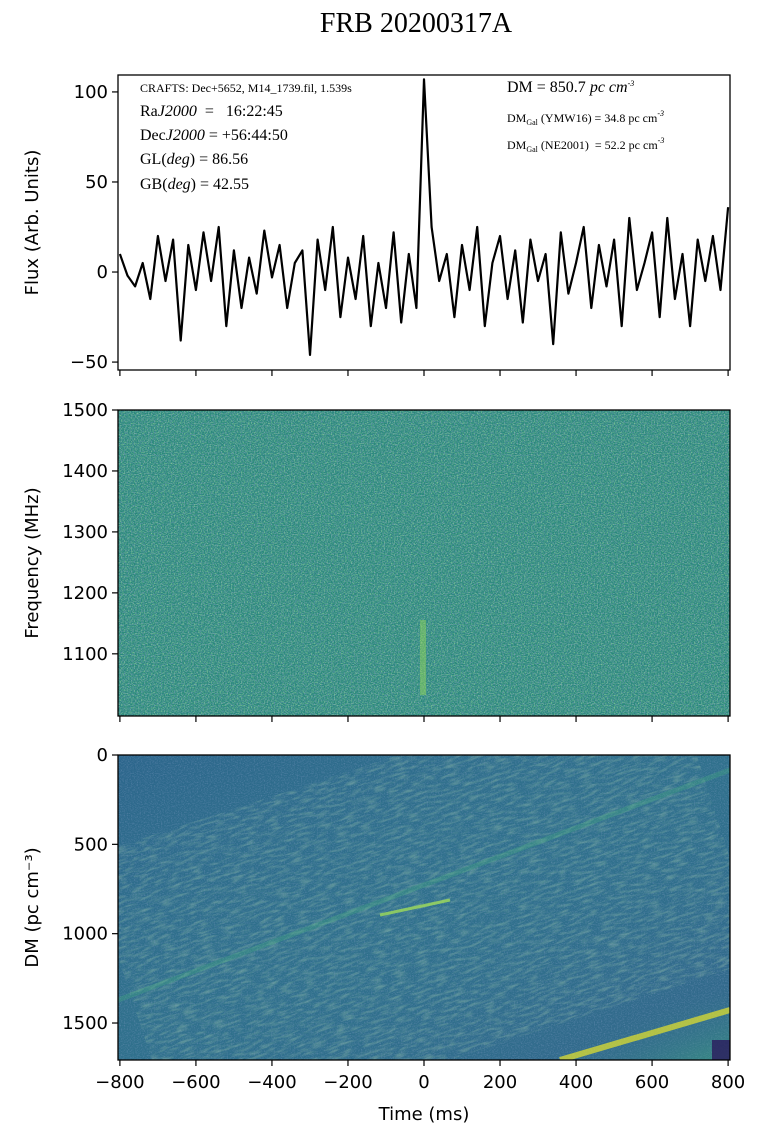 The height and width of the screenshot is (1139, 762). What do you see at coordinates (548, 87) in the screenshot?
I see `annotation-part: DM = 850.7` at bounding box center [548, 87].